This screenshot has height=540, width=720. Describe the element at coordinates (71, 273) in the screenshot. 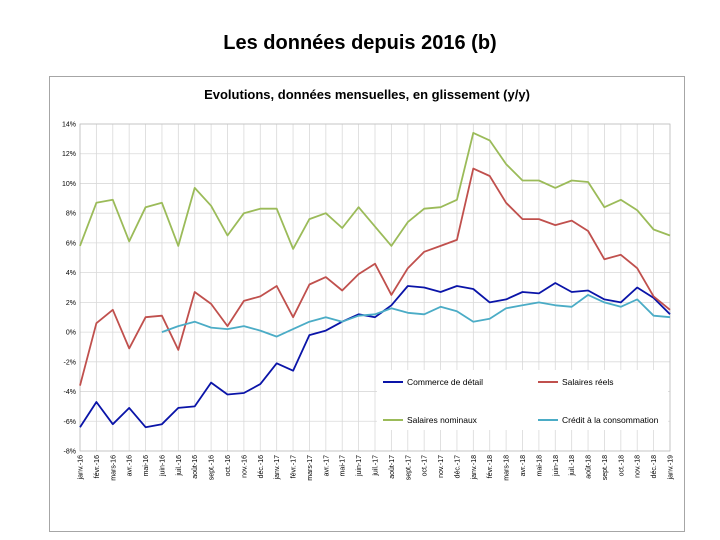

I see `y-tick-label: 4%` at that location.